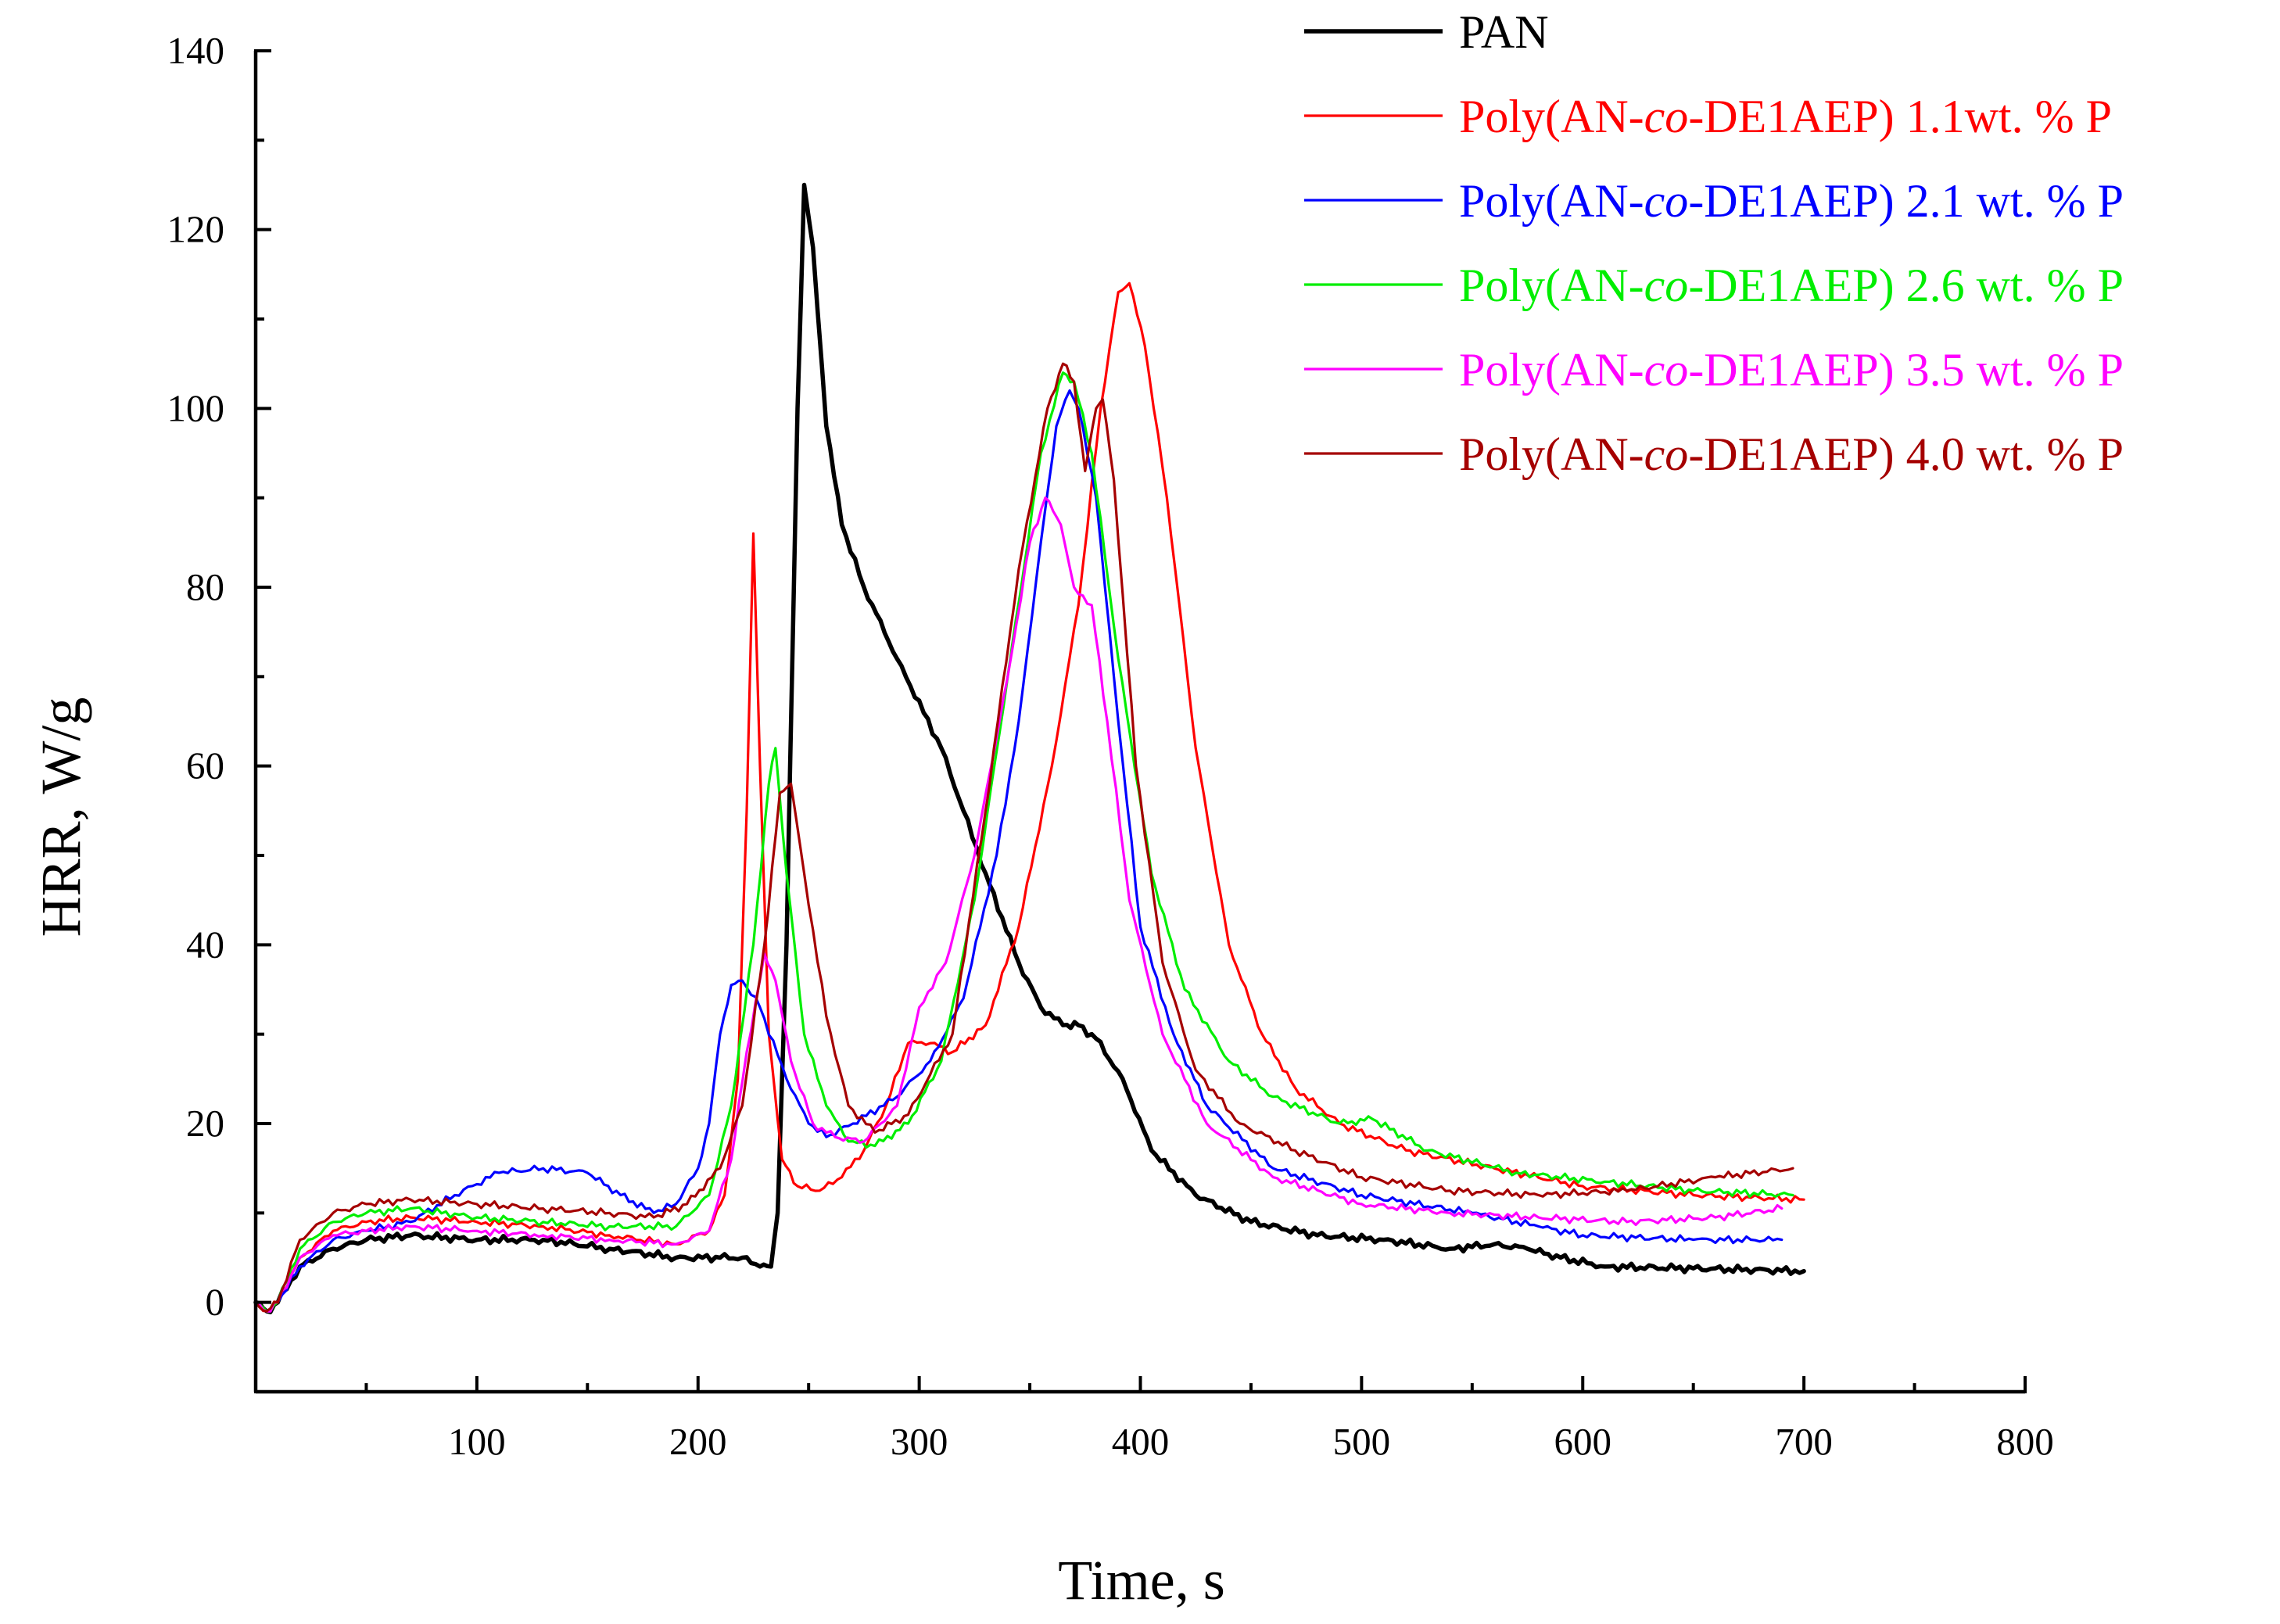 This screenshot has height=1624, width=2280. I want to click on legend-label: Poly(AN-co-DE1AEP) 2.1 wt. % P, so click(1791, 201).